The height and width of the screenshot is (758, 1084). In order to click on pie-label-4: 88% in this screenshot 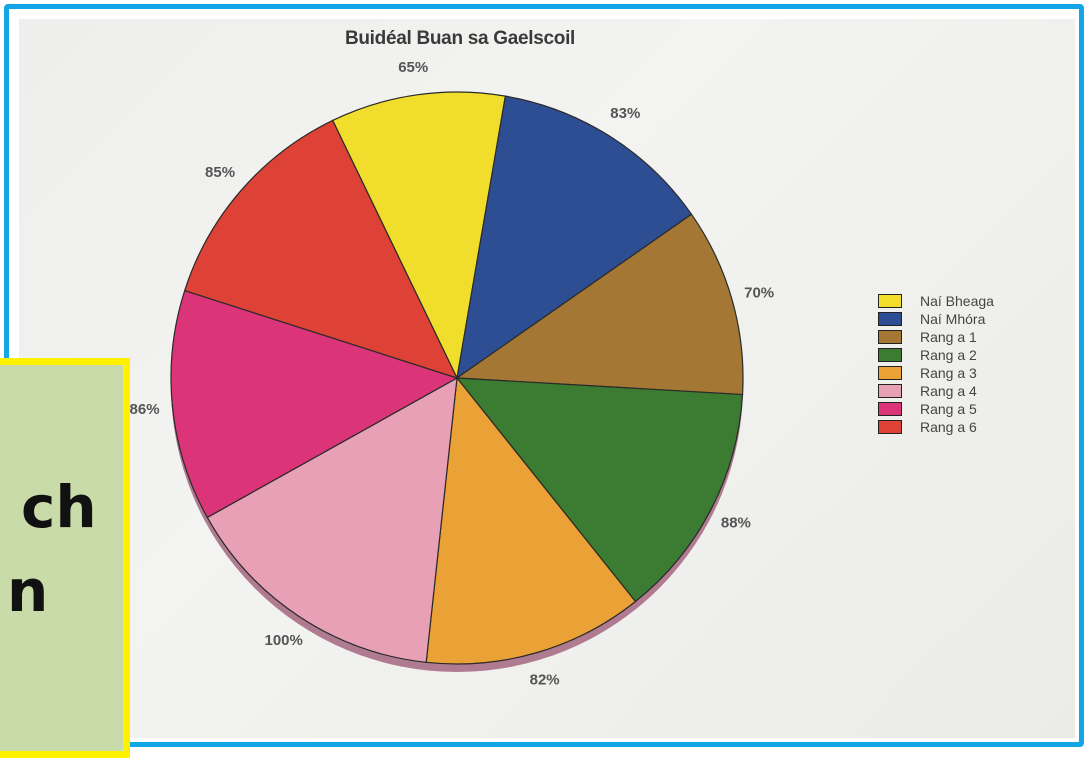, I will do `click(736, 522)`.